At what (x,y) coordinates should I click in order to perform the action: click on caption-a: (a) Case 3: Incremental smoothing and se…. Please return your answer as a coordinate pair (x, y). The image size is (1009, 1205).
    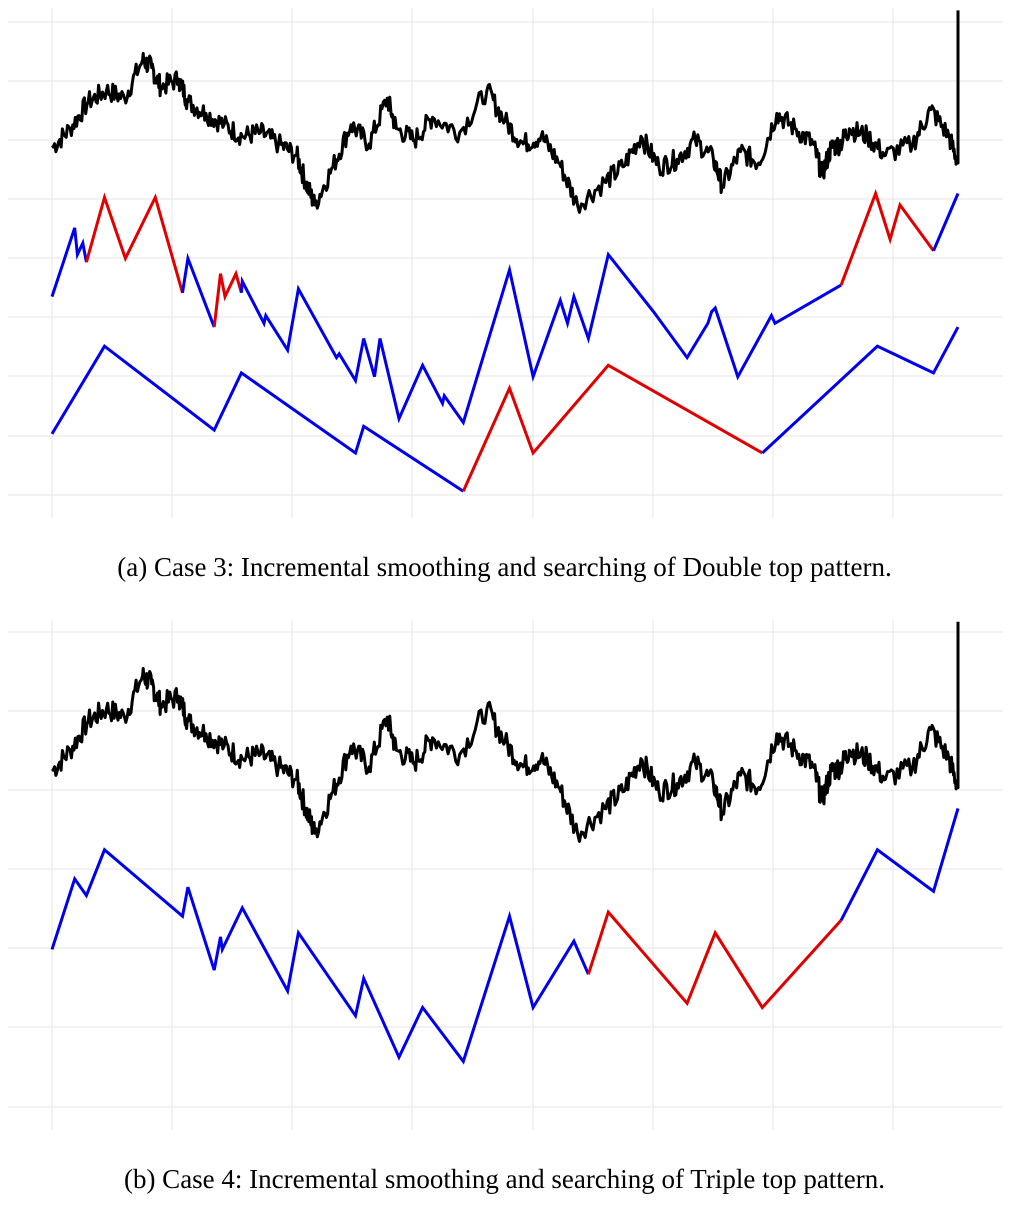
    Looking at the image, I should click on (504, 567).